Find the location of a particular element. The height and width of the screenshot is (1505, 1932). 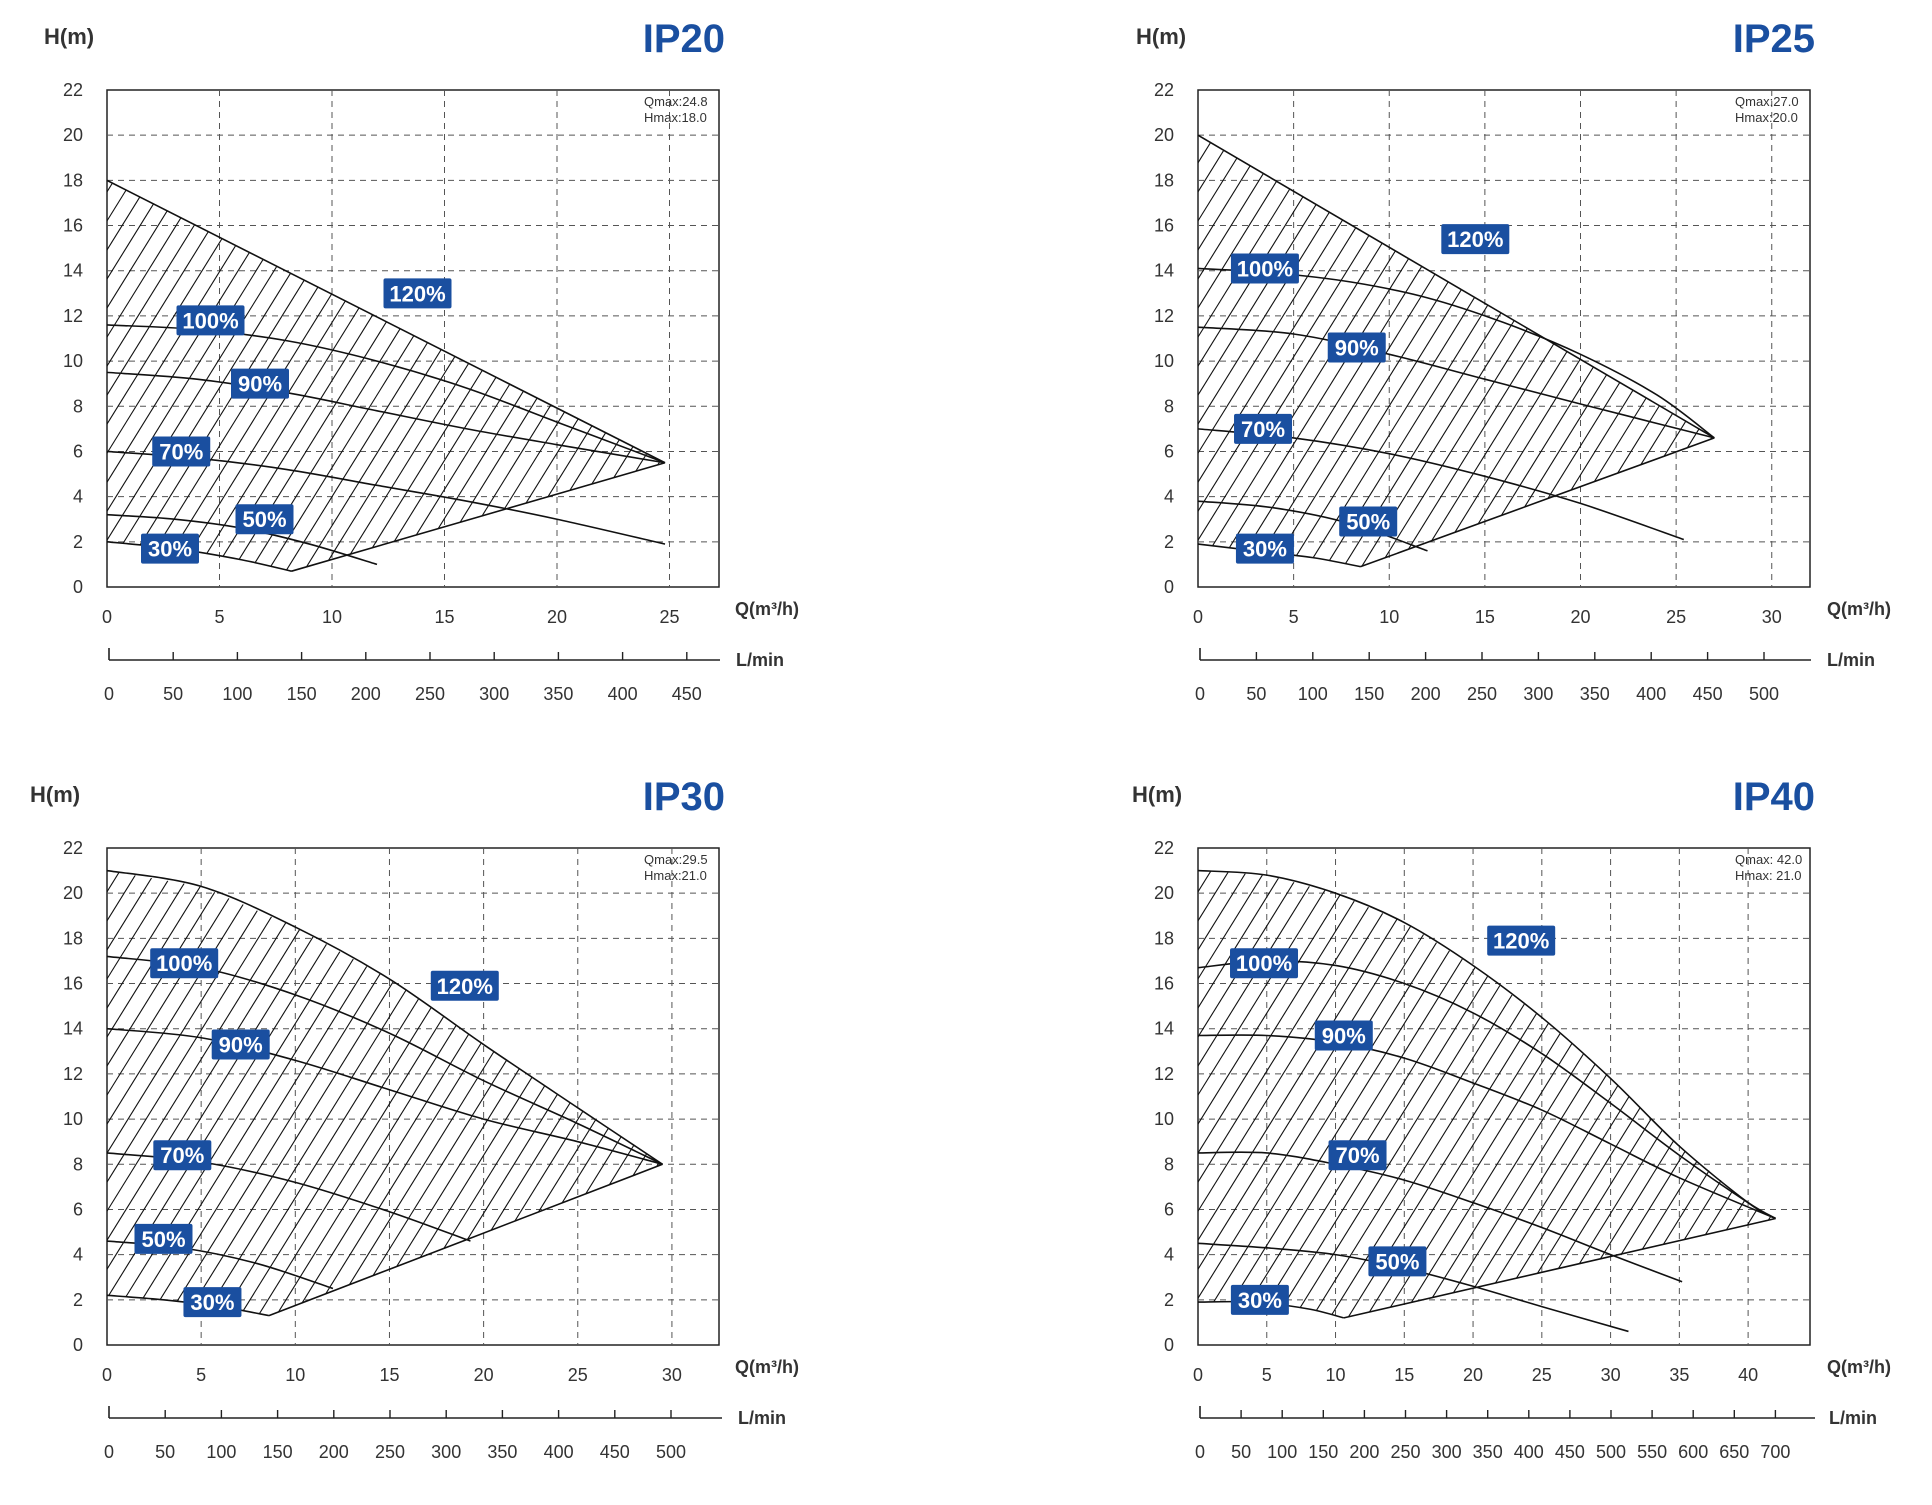

lmin-tick-label: 200 is located at coordinates (1426, 694).